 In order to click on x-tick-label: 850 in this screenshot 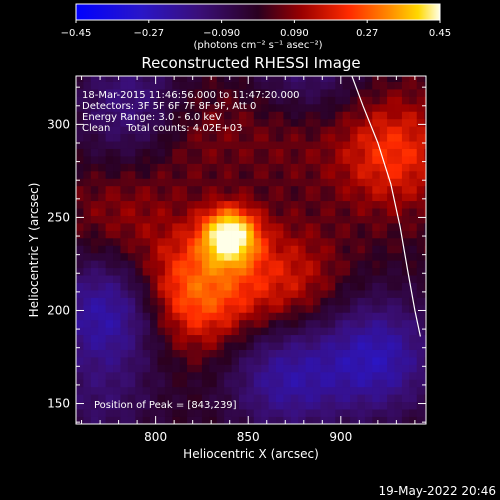, I will do `click(248, 437)`.